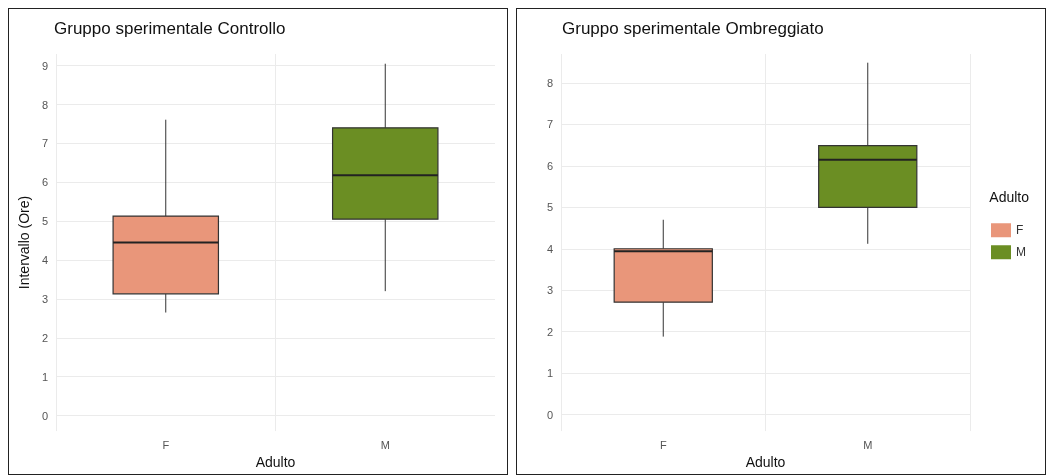  Describe the element at coordinates (24, 242) in the screenshot. I see `y-axis-title: Intervallo (Ore)` at that location.